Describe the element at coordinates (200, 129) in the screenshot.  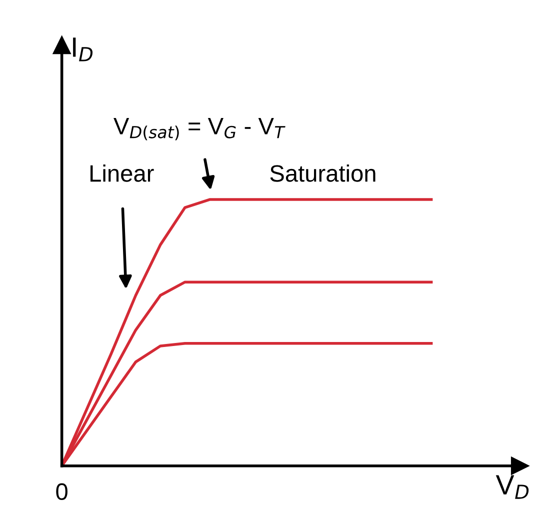
I see `text: V$_{D(sat)}$ = V$_{G}$ - V$_{T}$` at that location.